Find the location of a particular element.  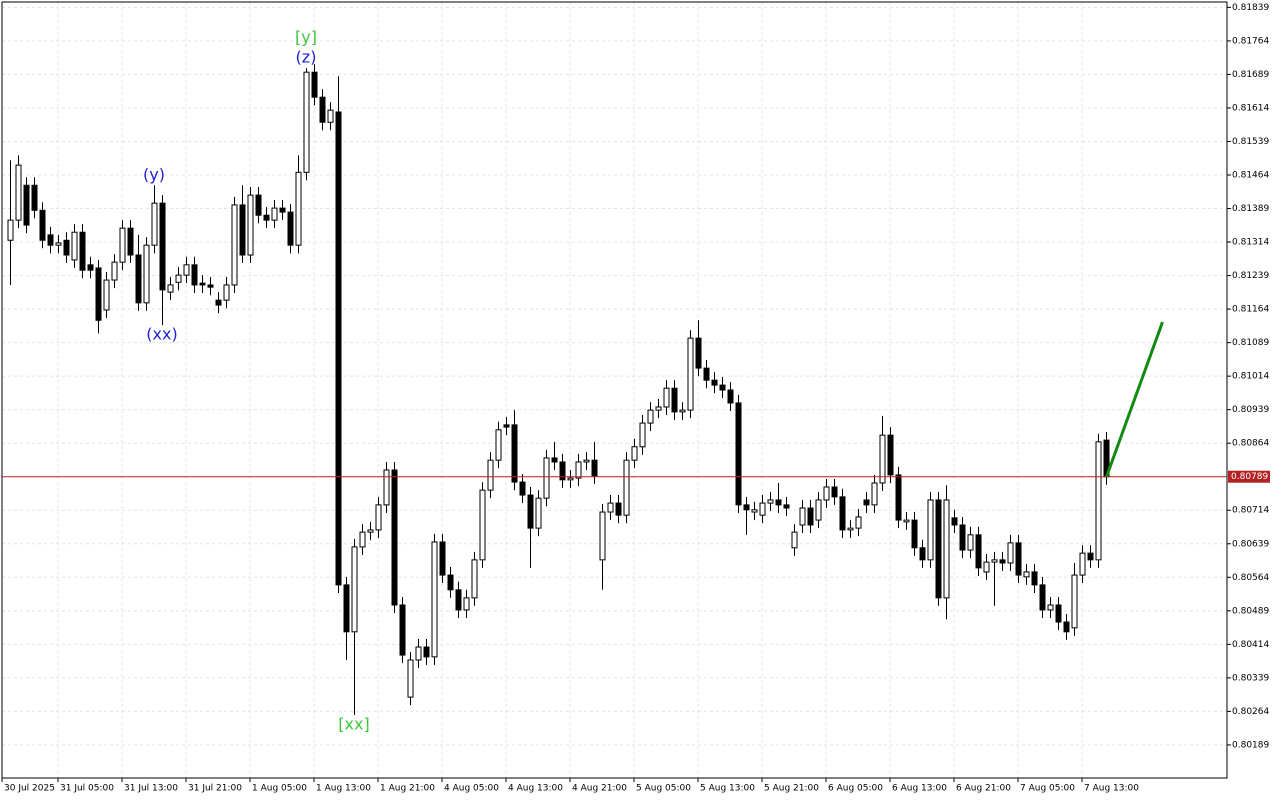

current-price-box is located at coordinates (1249, 476).